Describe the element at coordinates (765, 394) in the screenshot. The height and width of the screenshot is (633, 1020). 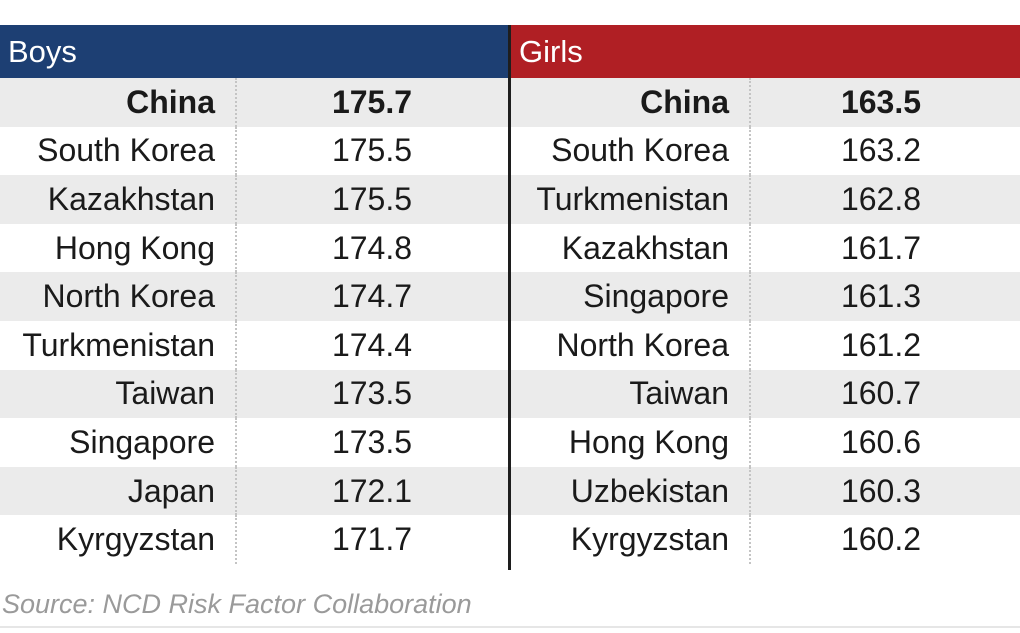
I see `table-row: Taiwan 160.7` at that location.